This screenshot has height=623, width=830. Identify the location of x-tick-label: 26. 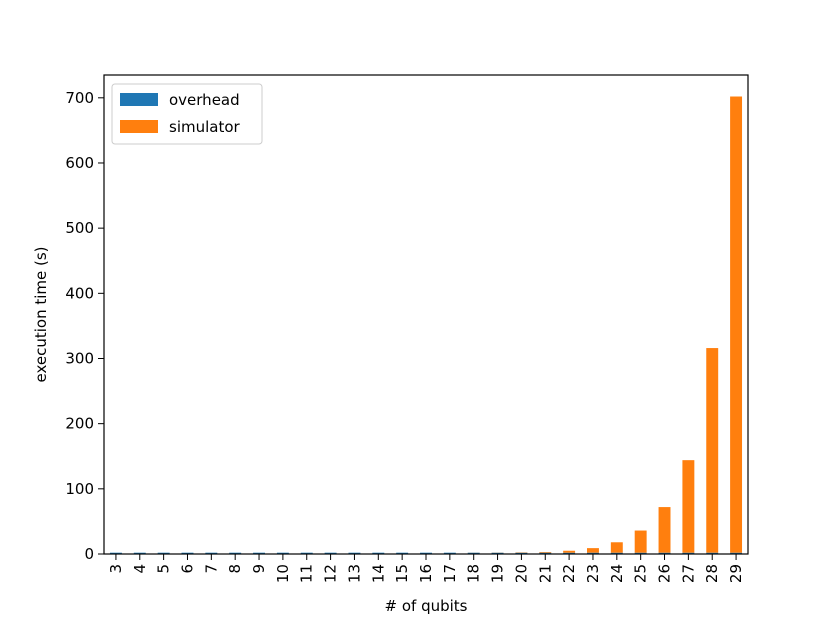
(665, 573).